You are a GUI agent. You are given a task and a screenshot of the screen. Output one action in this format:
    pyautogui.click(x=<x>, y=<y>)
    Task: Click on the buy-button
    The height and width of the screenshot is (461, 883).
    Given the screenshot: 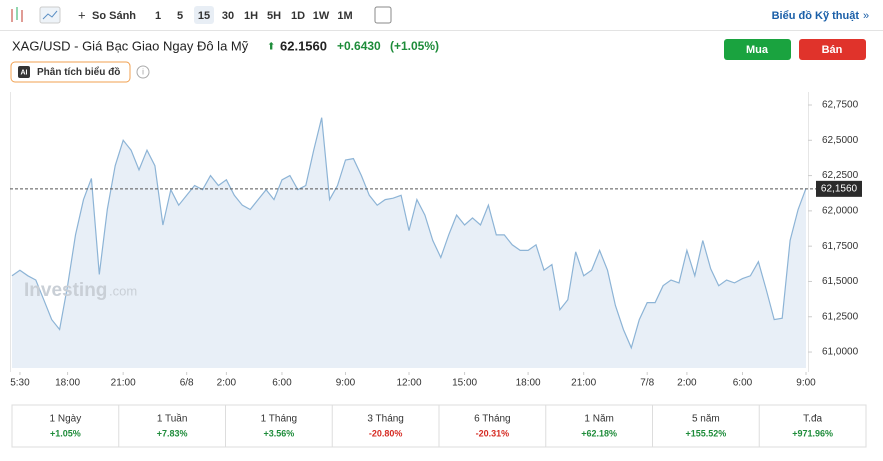 What is the action you would take?
    pyautogui.click(x=757, y=49)
    